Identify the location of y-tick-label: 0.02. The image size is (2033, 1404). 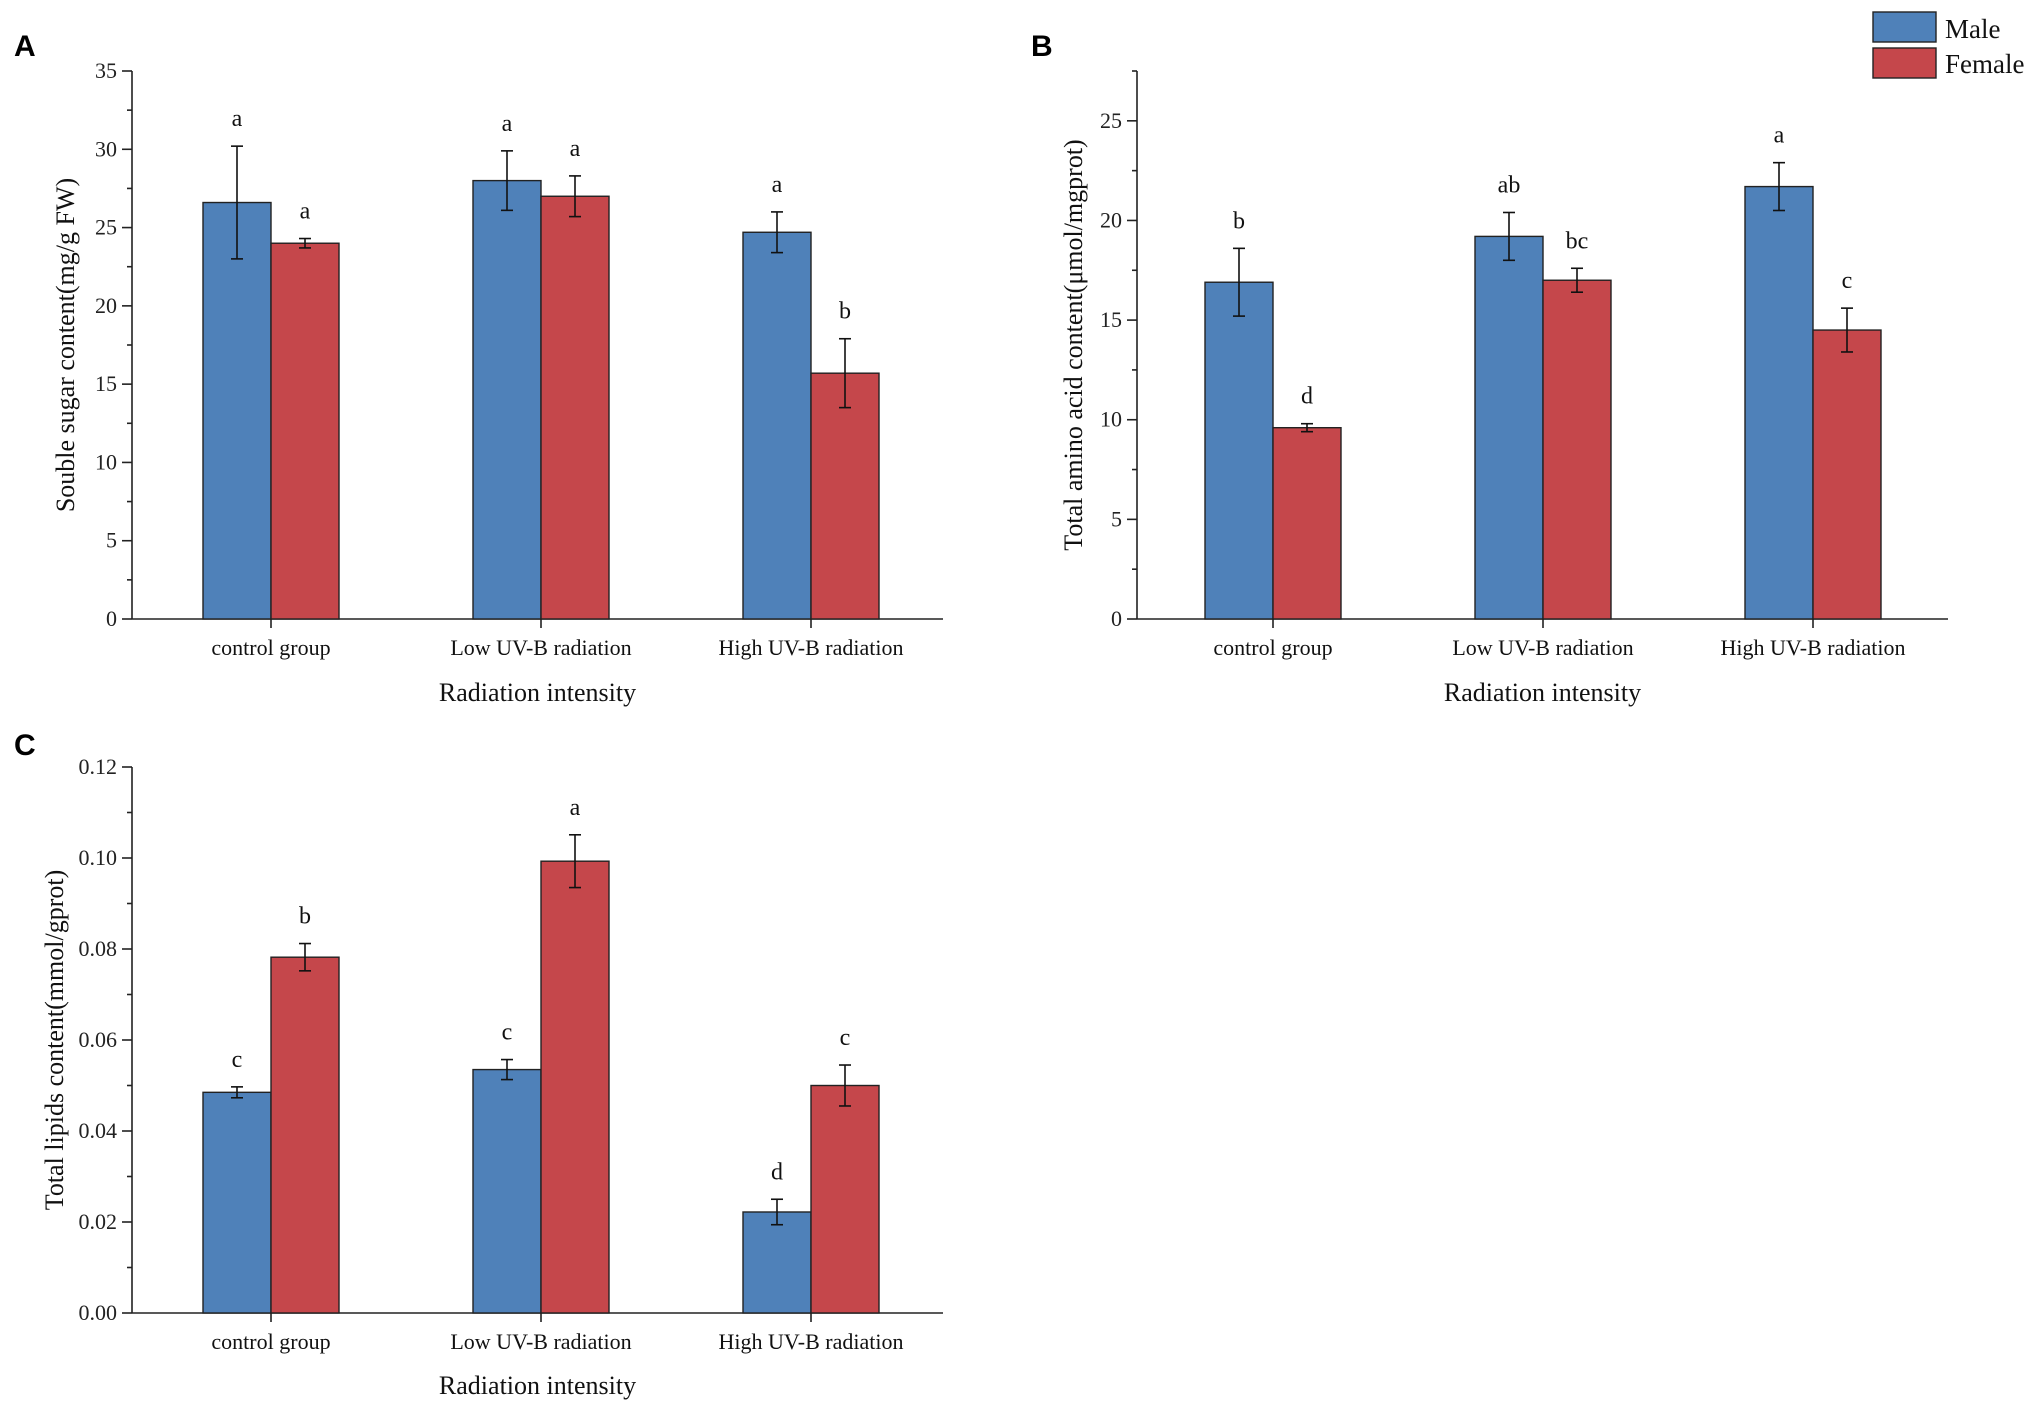
(98, 1221).